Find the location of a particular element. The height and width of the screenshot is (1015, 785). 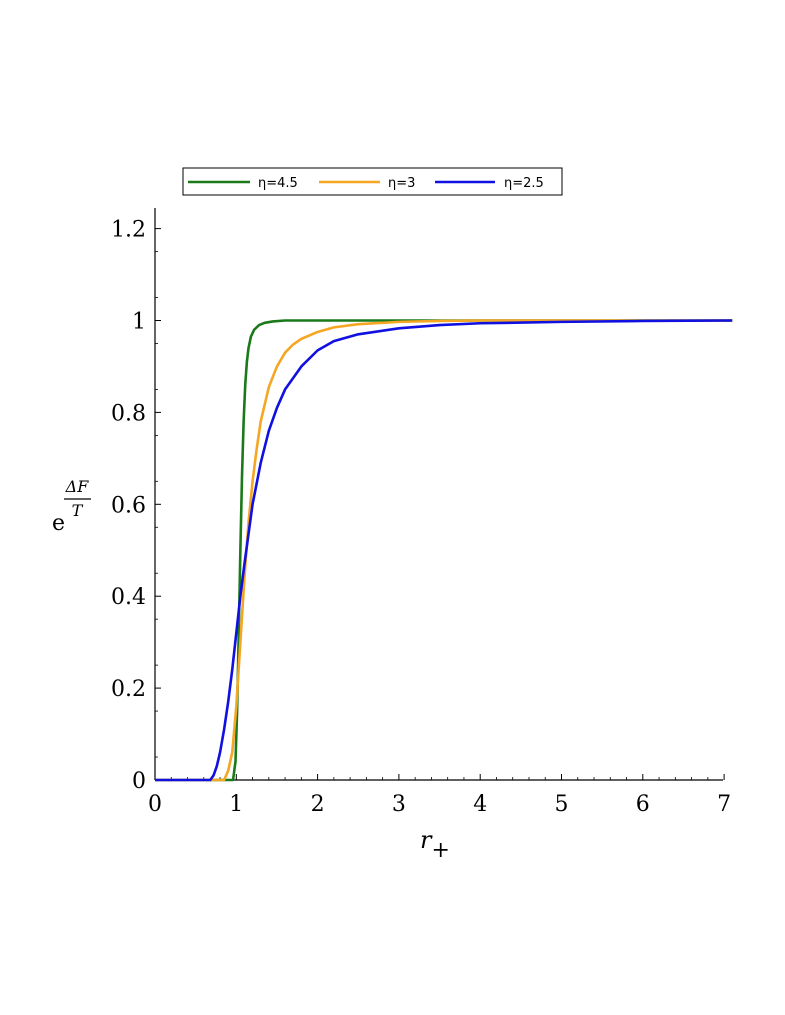

x-tick-label: 6 is located at coordinates (643, 804).